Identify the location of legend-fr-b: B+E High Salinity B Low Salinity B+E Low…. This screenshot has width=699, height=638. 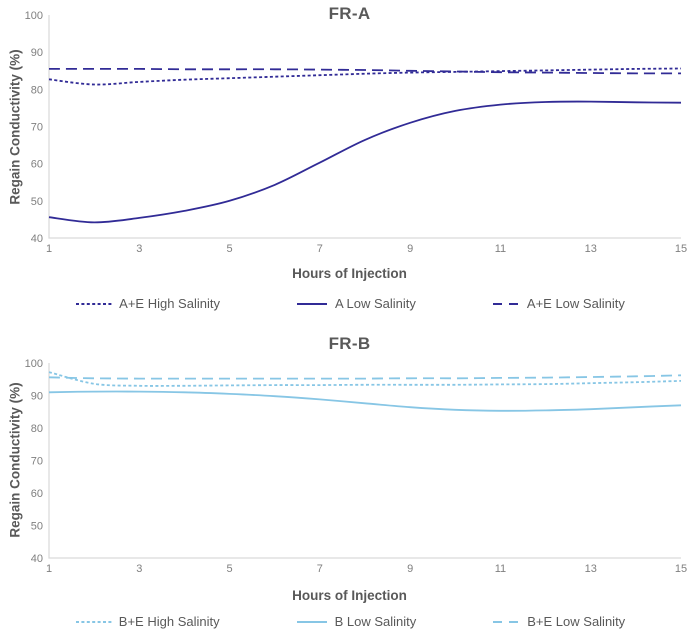
(349, 621).